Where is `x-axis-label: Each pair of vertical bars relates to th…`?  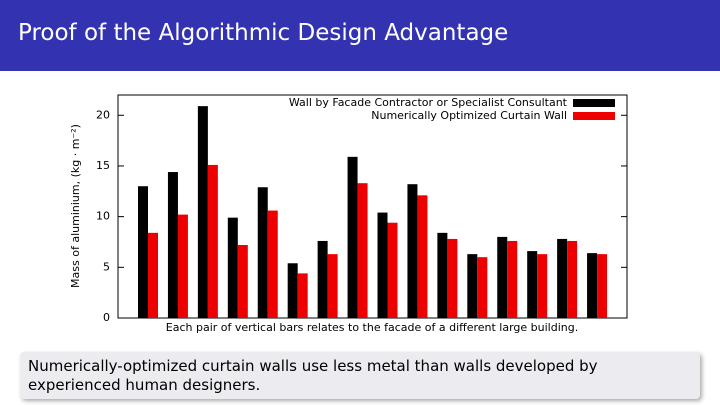 x-axis-label: Each pair of vertical bars relates to th… is located at coordinates (372, 327).